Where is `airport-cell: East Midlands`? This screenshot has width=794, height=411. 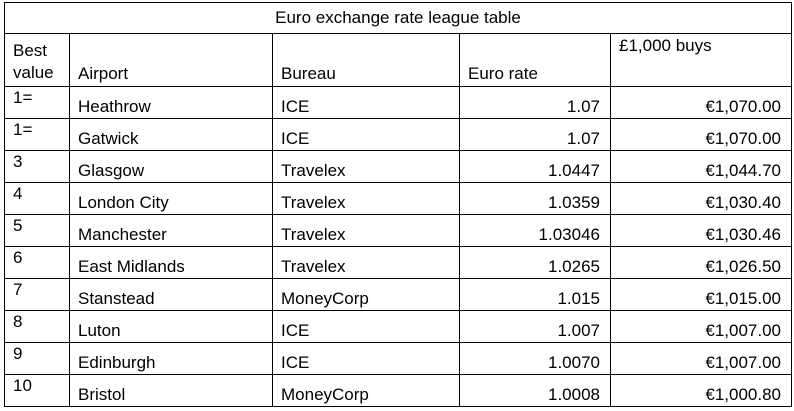
airport-cell: East Midlands is located at coordinates (171, 262).